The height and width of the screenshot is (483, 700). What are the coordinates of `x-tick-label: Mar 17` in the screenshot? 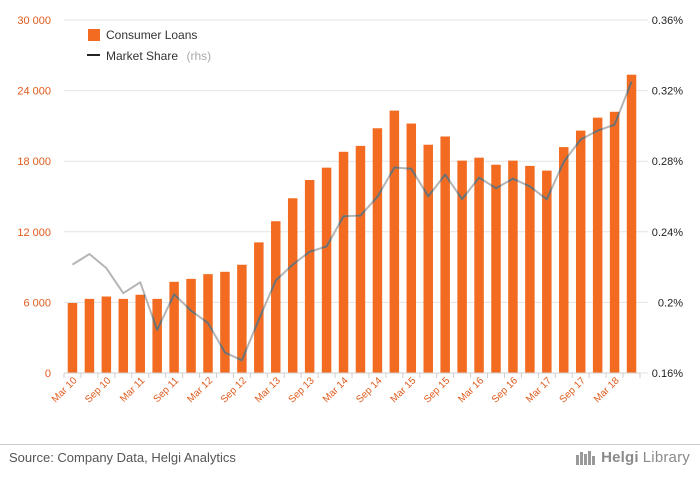 It's located at (539, 390).